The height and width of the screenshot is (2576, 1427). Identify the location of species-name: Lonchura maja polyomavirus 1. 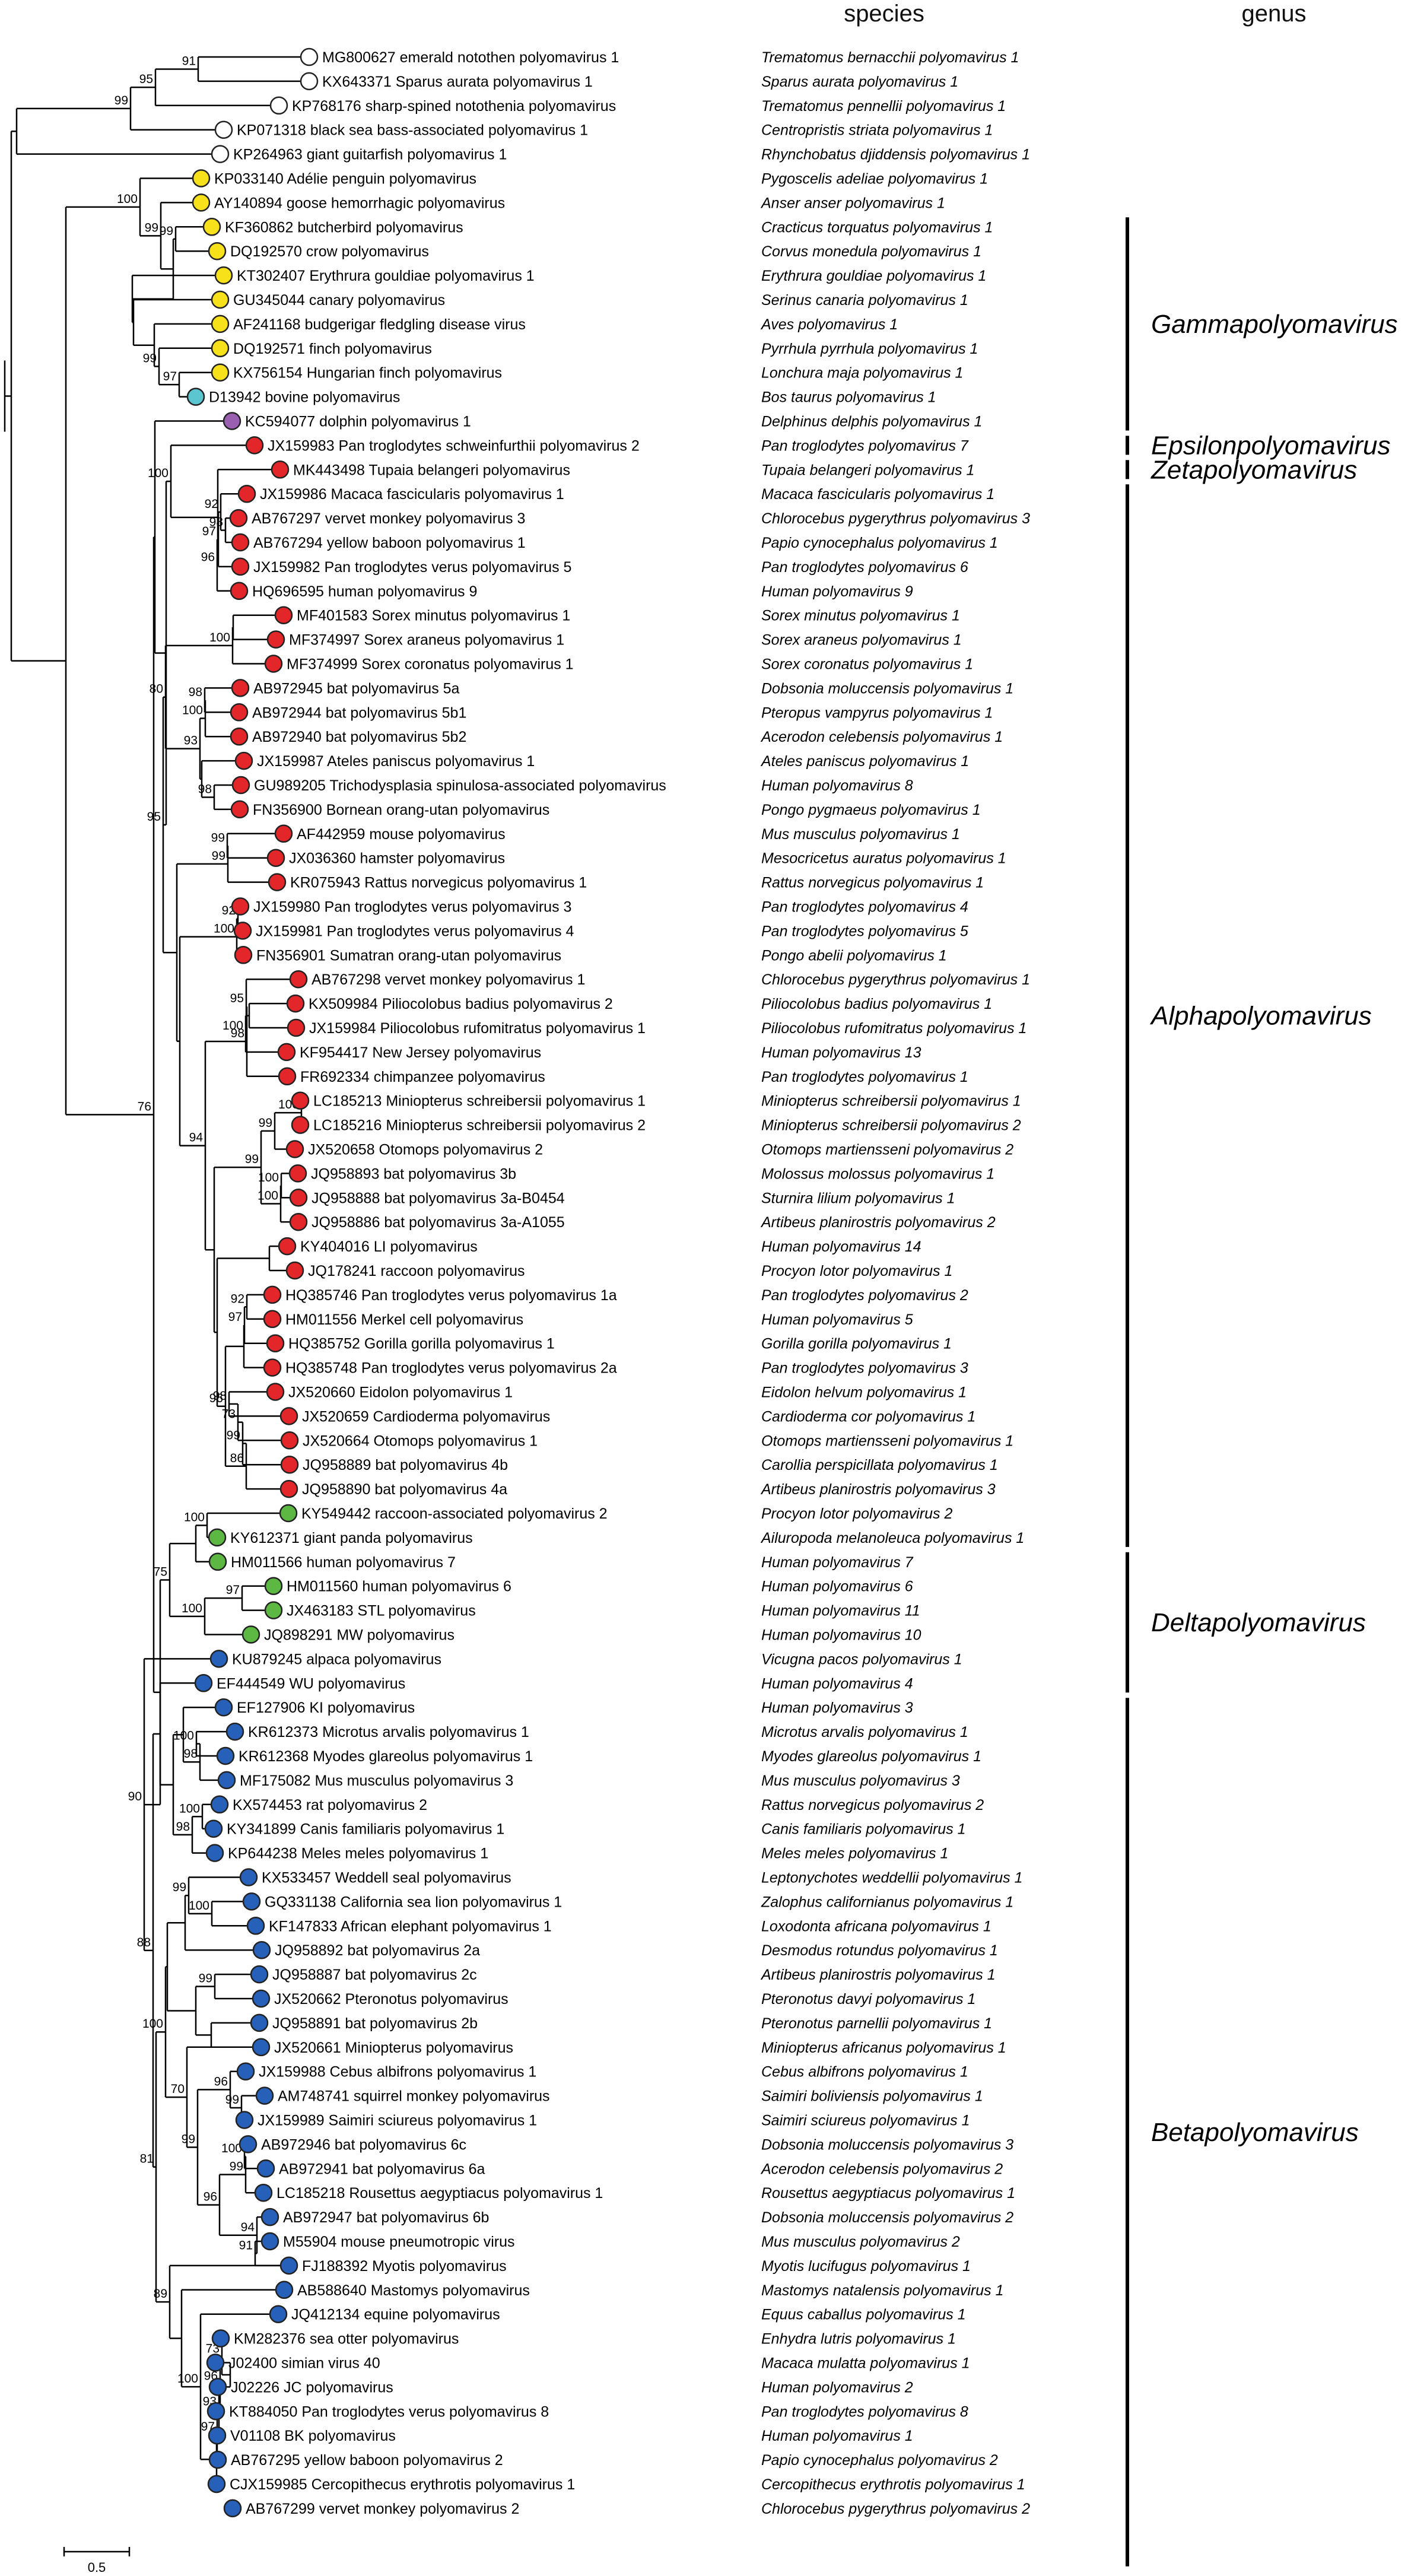
(862, 373).